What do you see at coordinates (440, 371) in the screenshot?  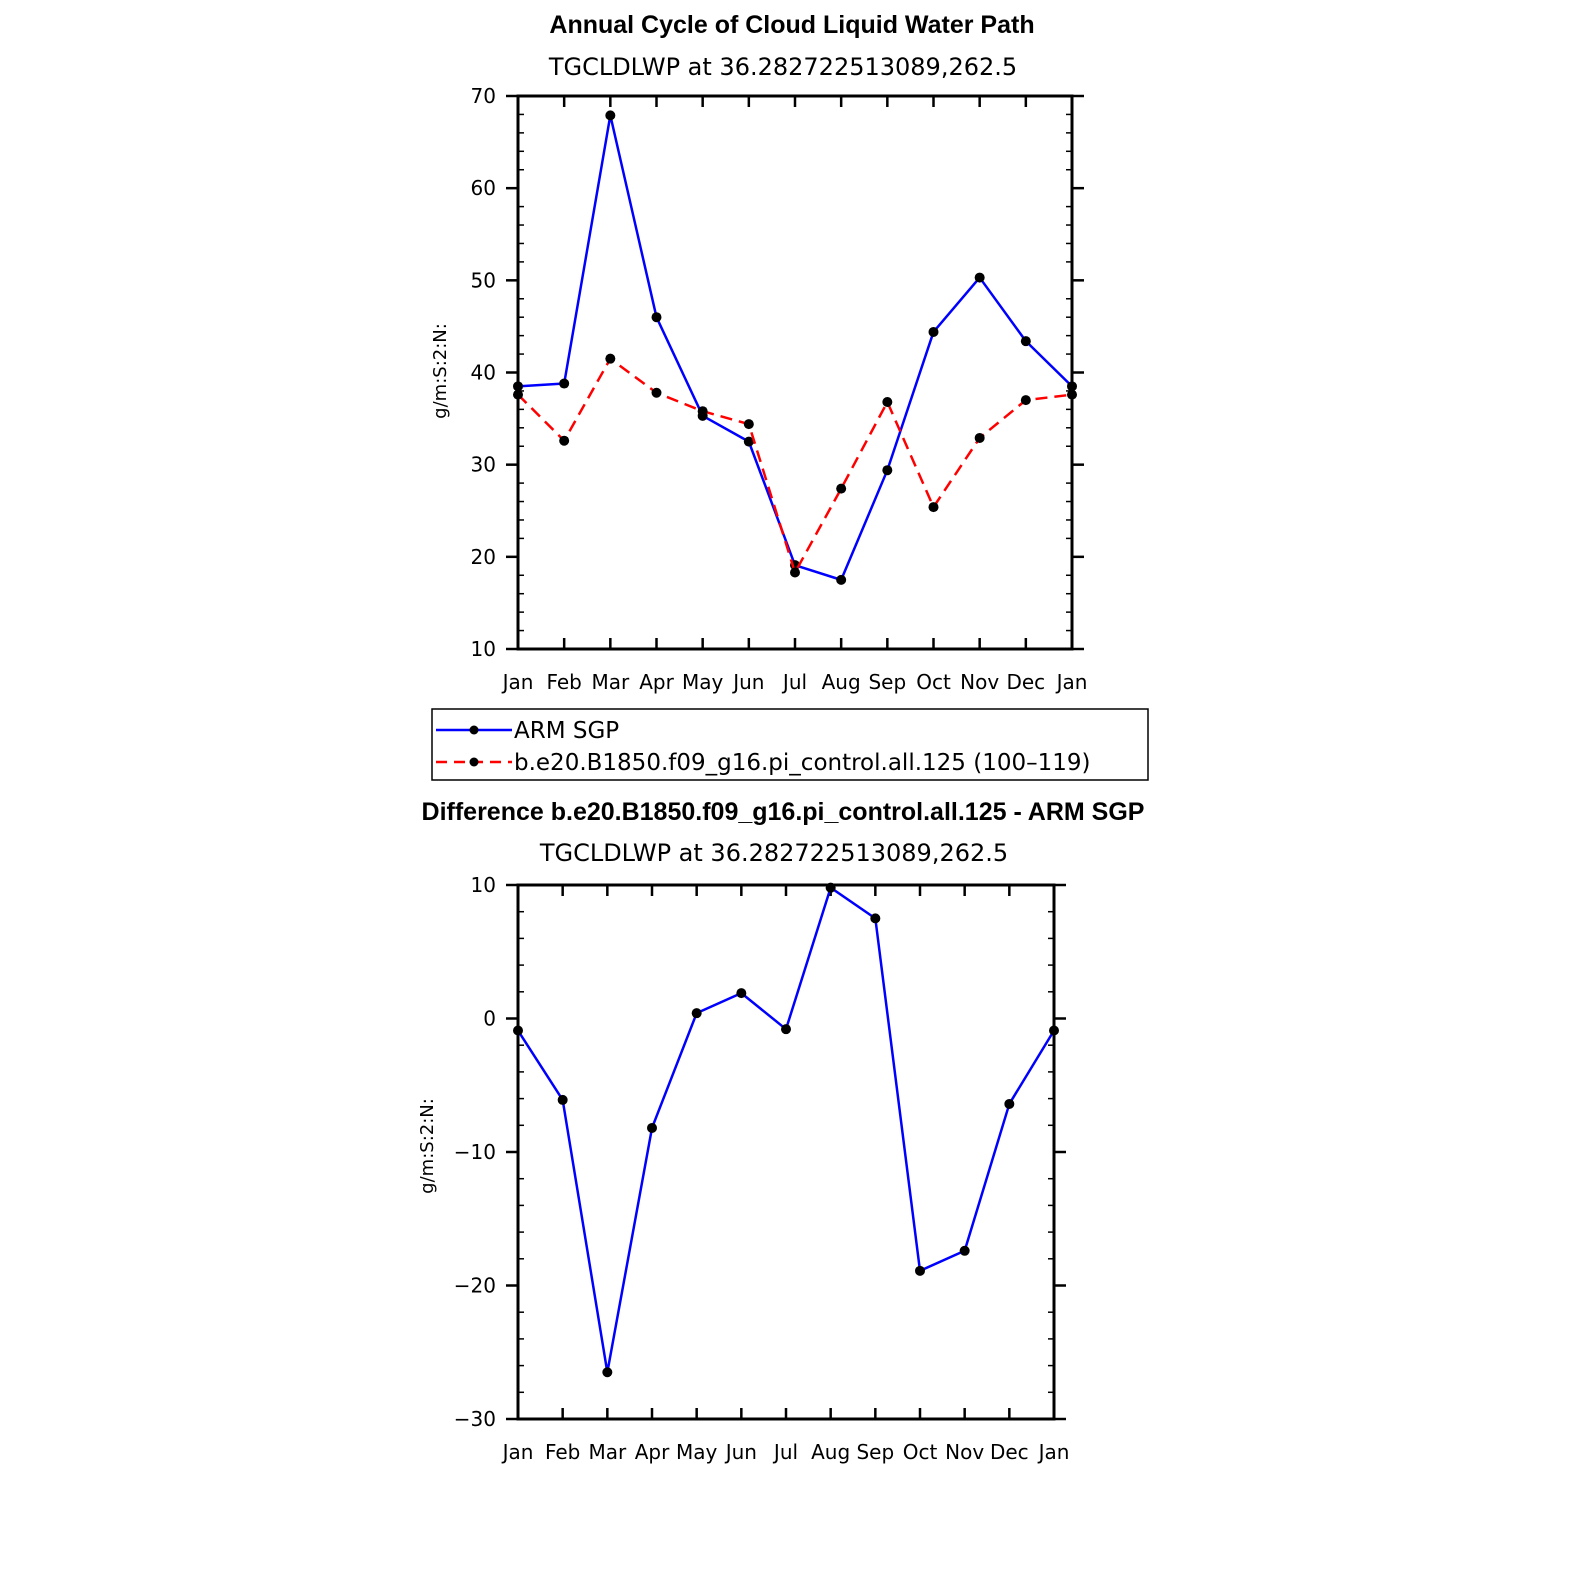 I see `chart1-ylabel: g/m:S:2:N:` at bounding box center [440, 371].